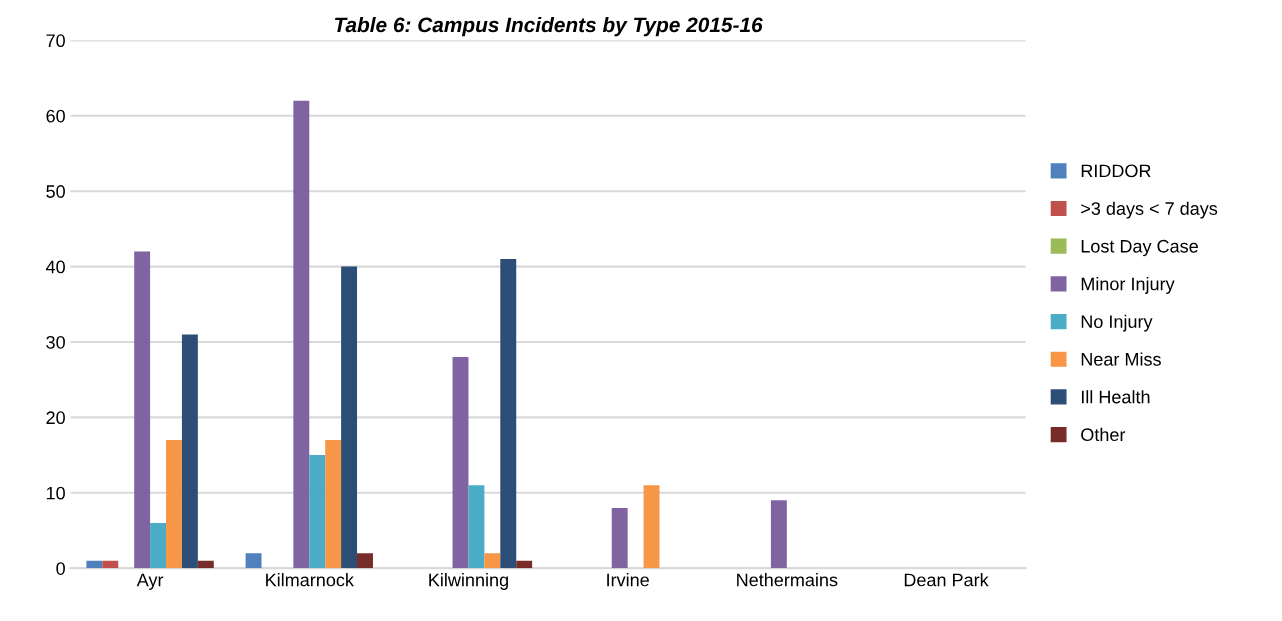  I want to click on y-tick-label: 60, so click(55, 116).